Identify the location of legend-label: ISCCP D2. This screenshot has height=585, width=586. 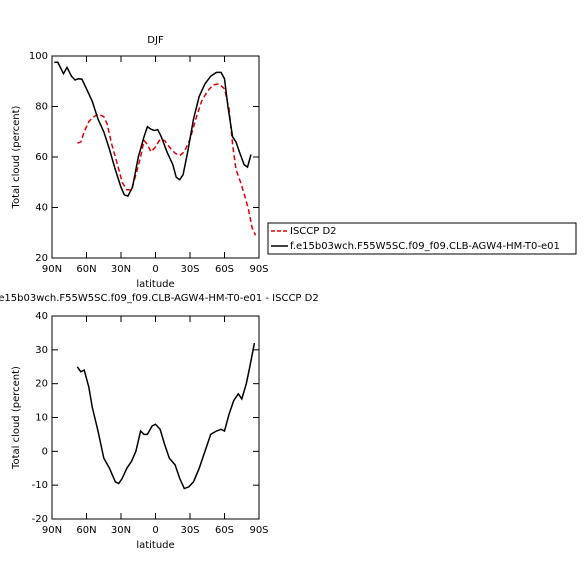
(313, 231).